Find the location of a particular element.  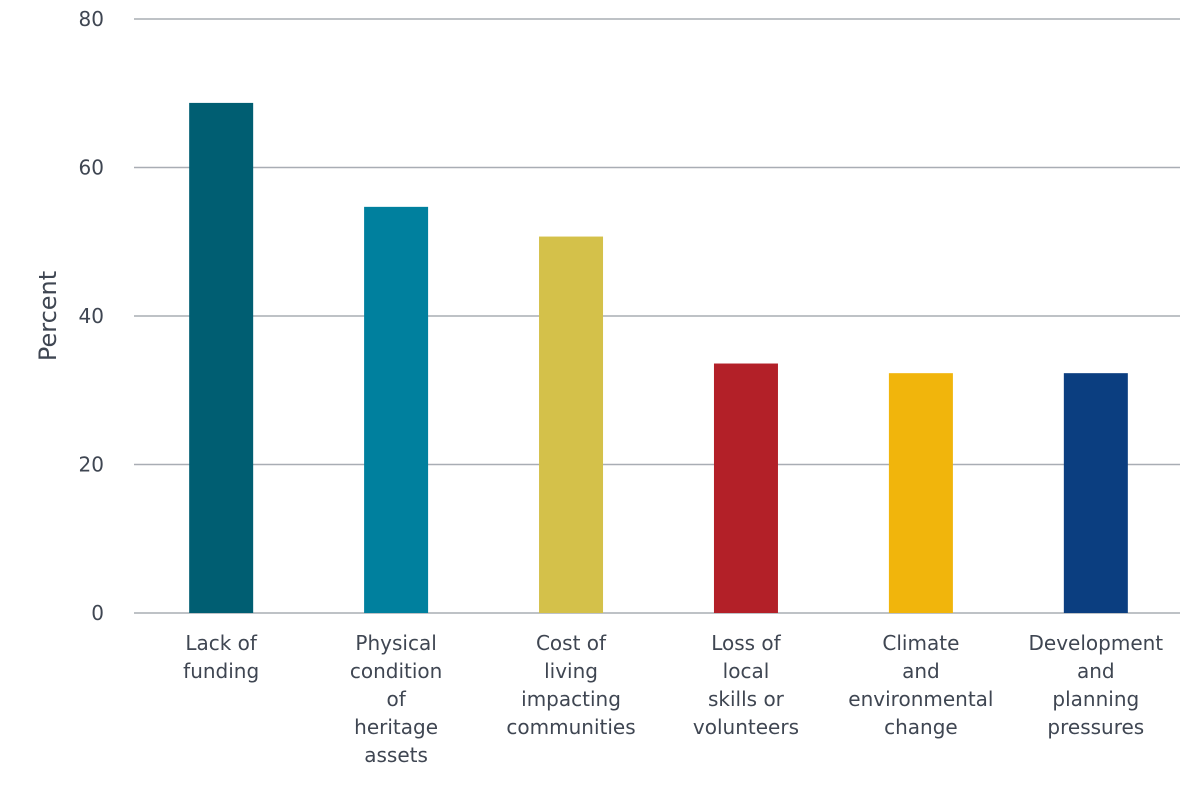

x-category-label-line: environmental is located at coordinates (920, 699).